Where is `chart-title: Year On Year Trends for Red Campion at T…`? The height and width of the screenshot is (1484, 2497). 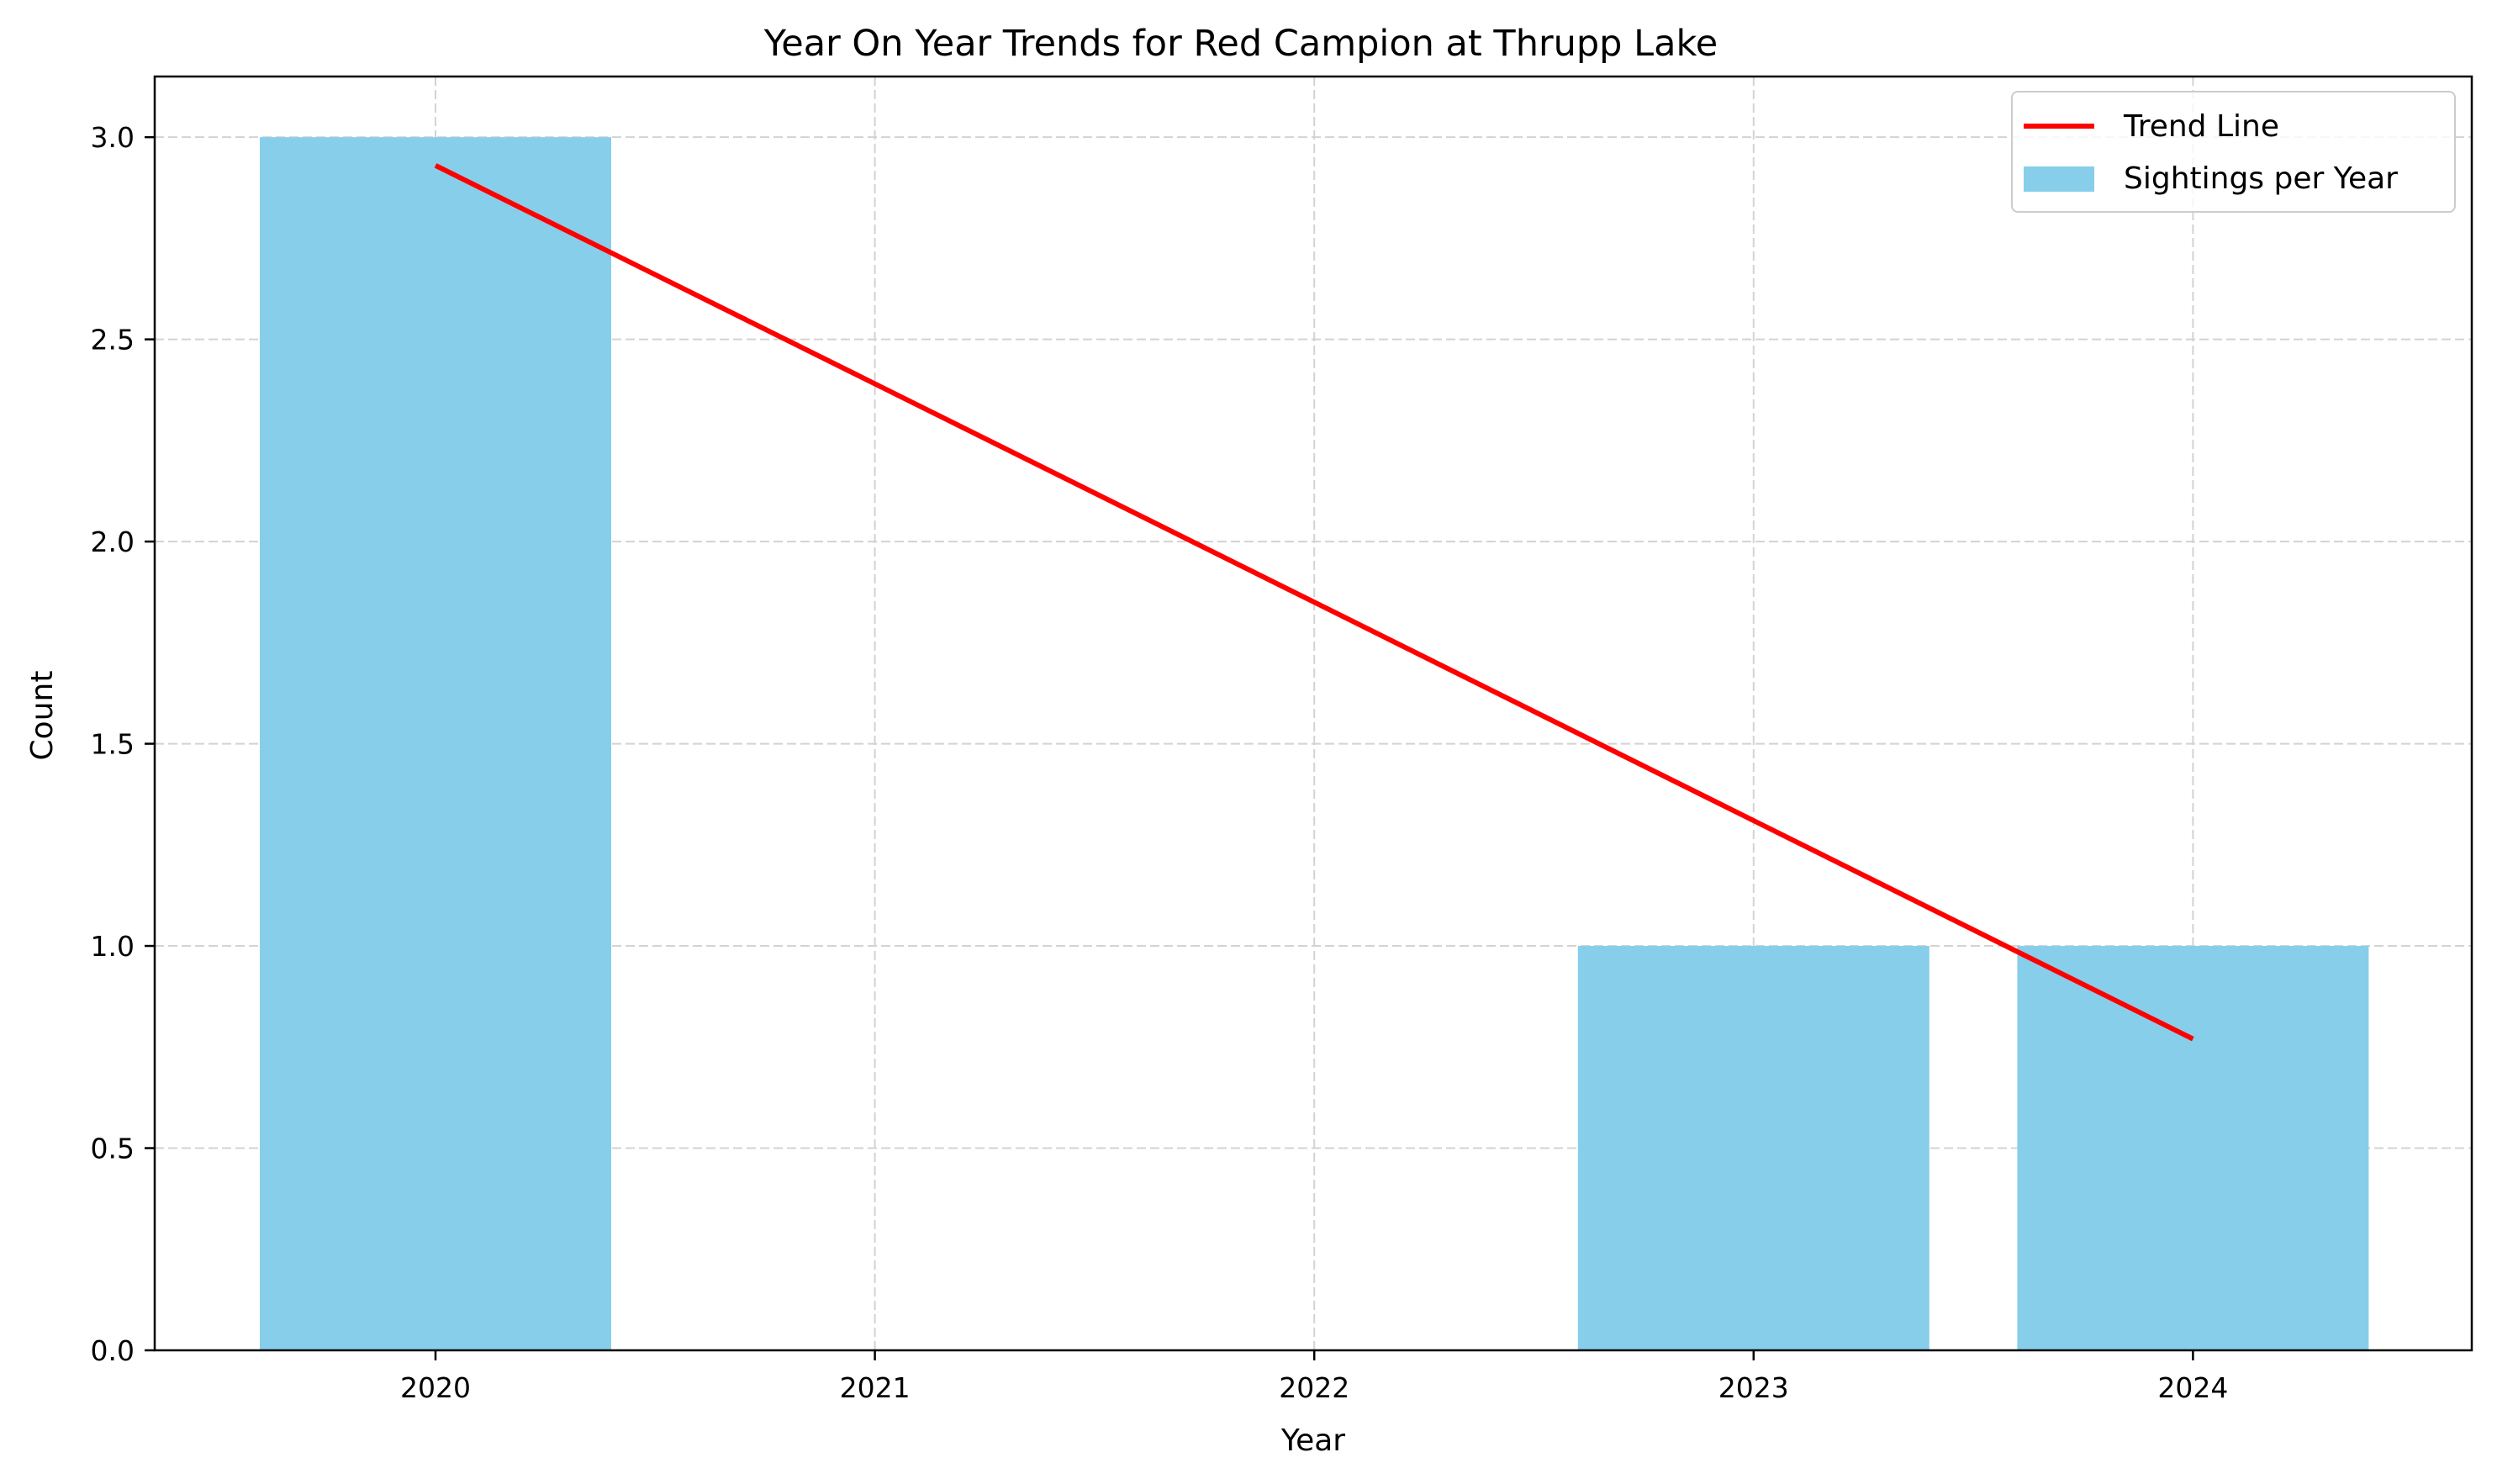 chart-title: Year On Year Trends for Red Campion at T… is located at coordinates (1240, 44).